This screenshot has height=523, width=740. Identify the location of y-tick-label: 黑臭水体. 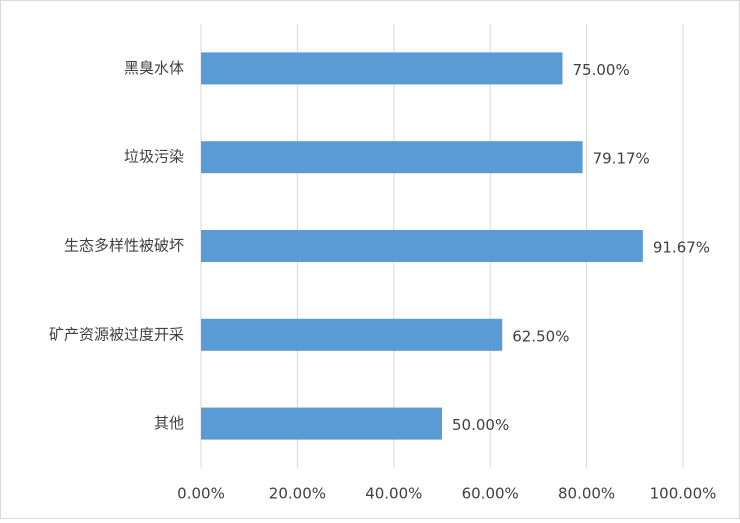
(154, 68).